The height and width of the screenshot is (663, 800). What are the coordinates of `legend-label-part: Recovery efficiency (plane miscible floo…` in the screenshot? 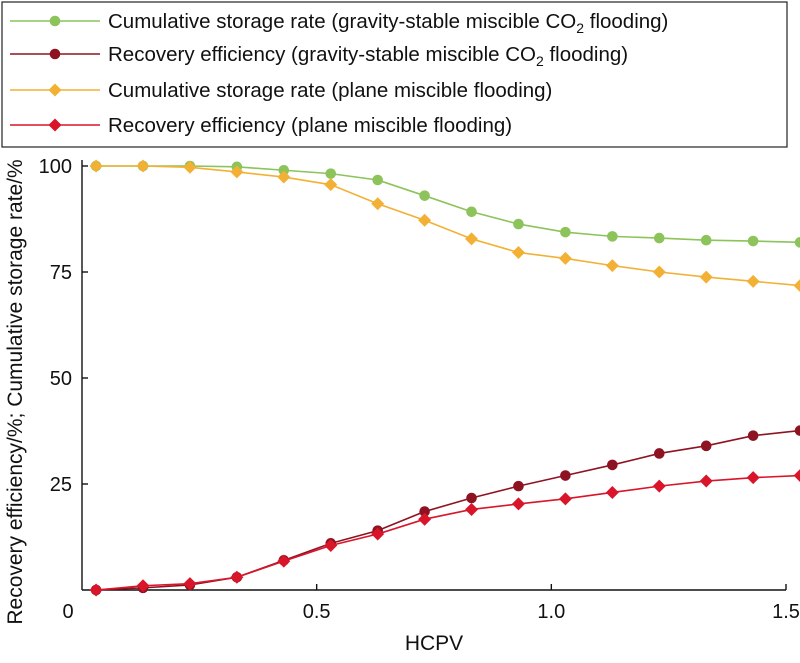 It's located at (310, 125).